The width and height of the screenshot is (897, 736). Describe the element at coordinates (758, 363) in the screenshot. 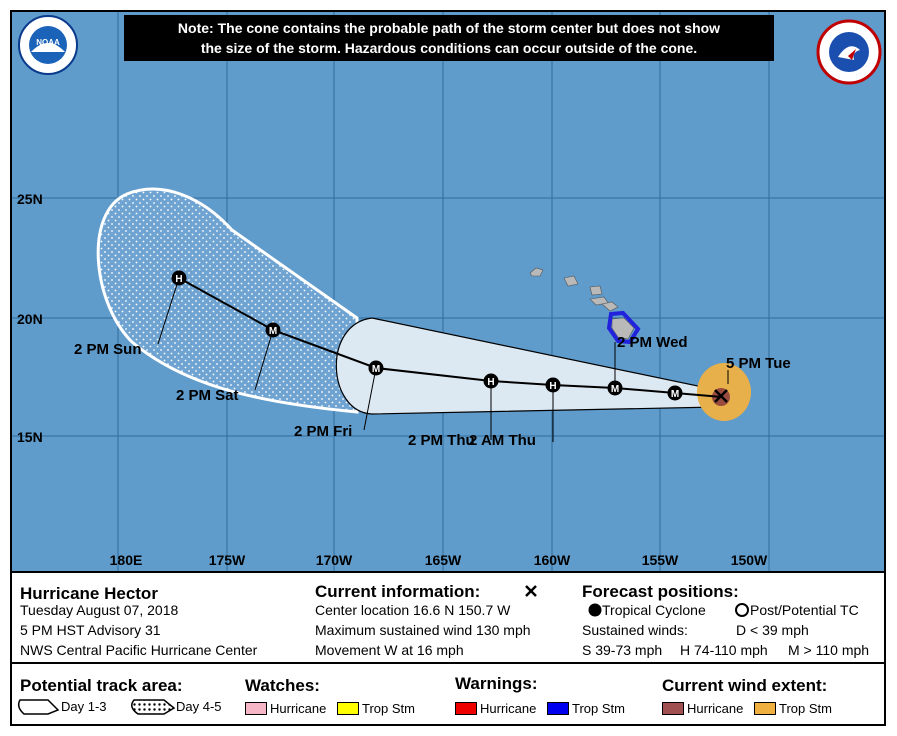

I see `track-label: 5 PM Tue` at that location.